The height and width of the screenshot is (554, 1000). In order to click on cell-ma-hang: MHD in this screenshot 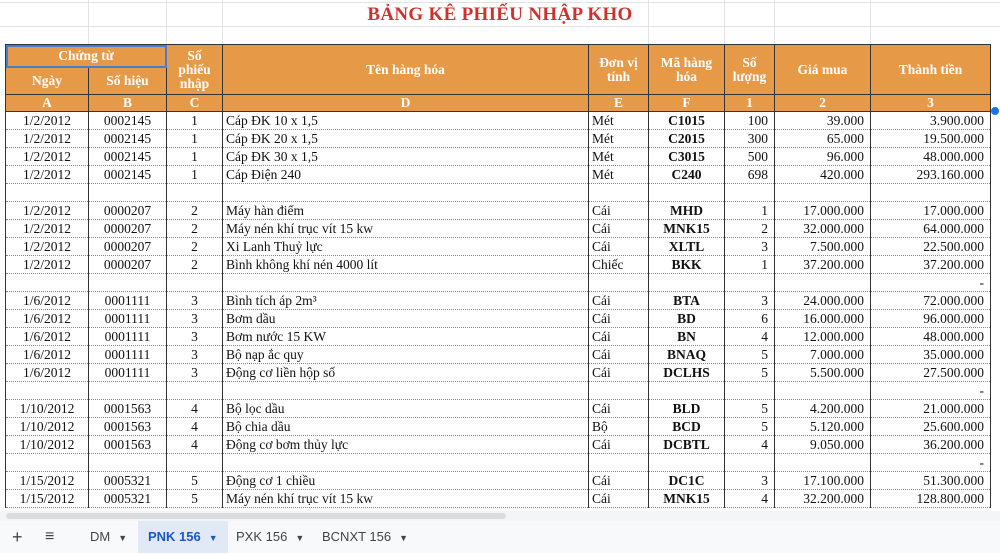, I will do `click(686, 210)`.